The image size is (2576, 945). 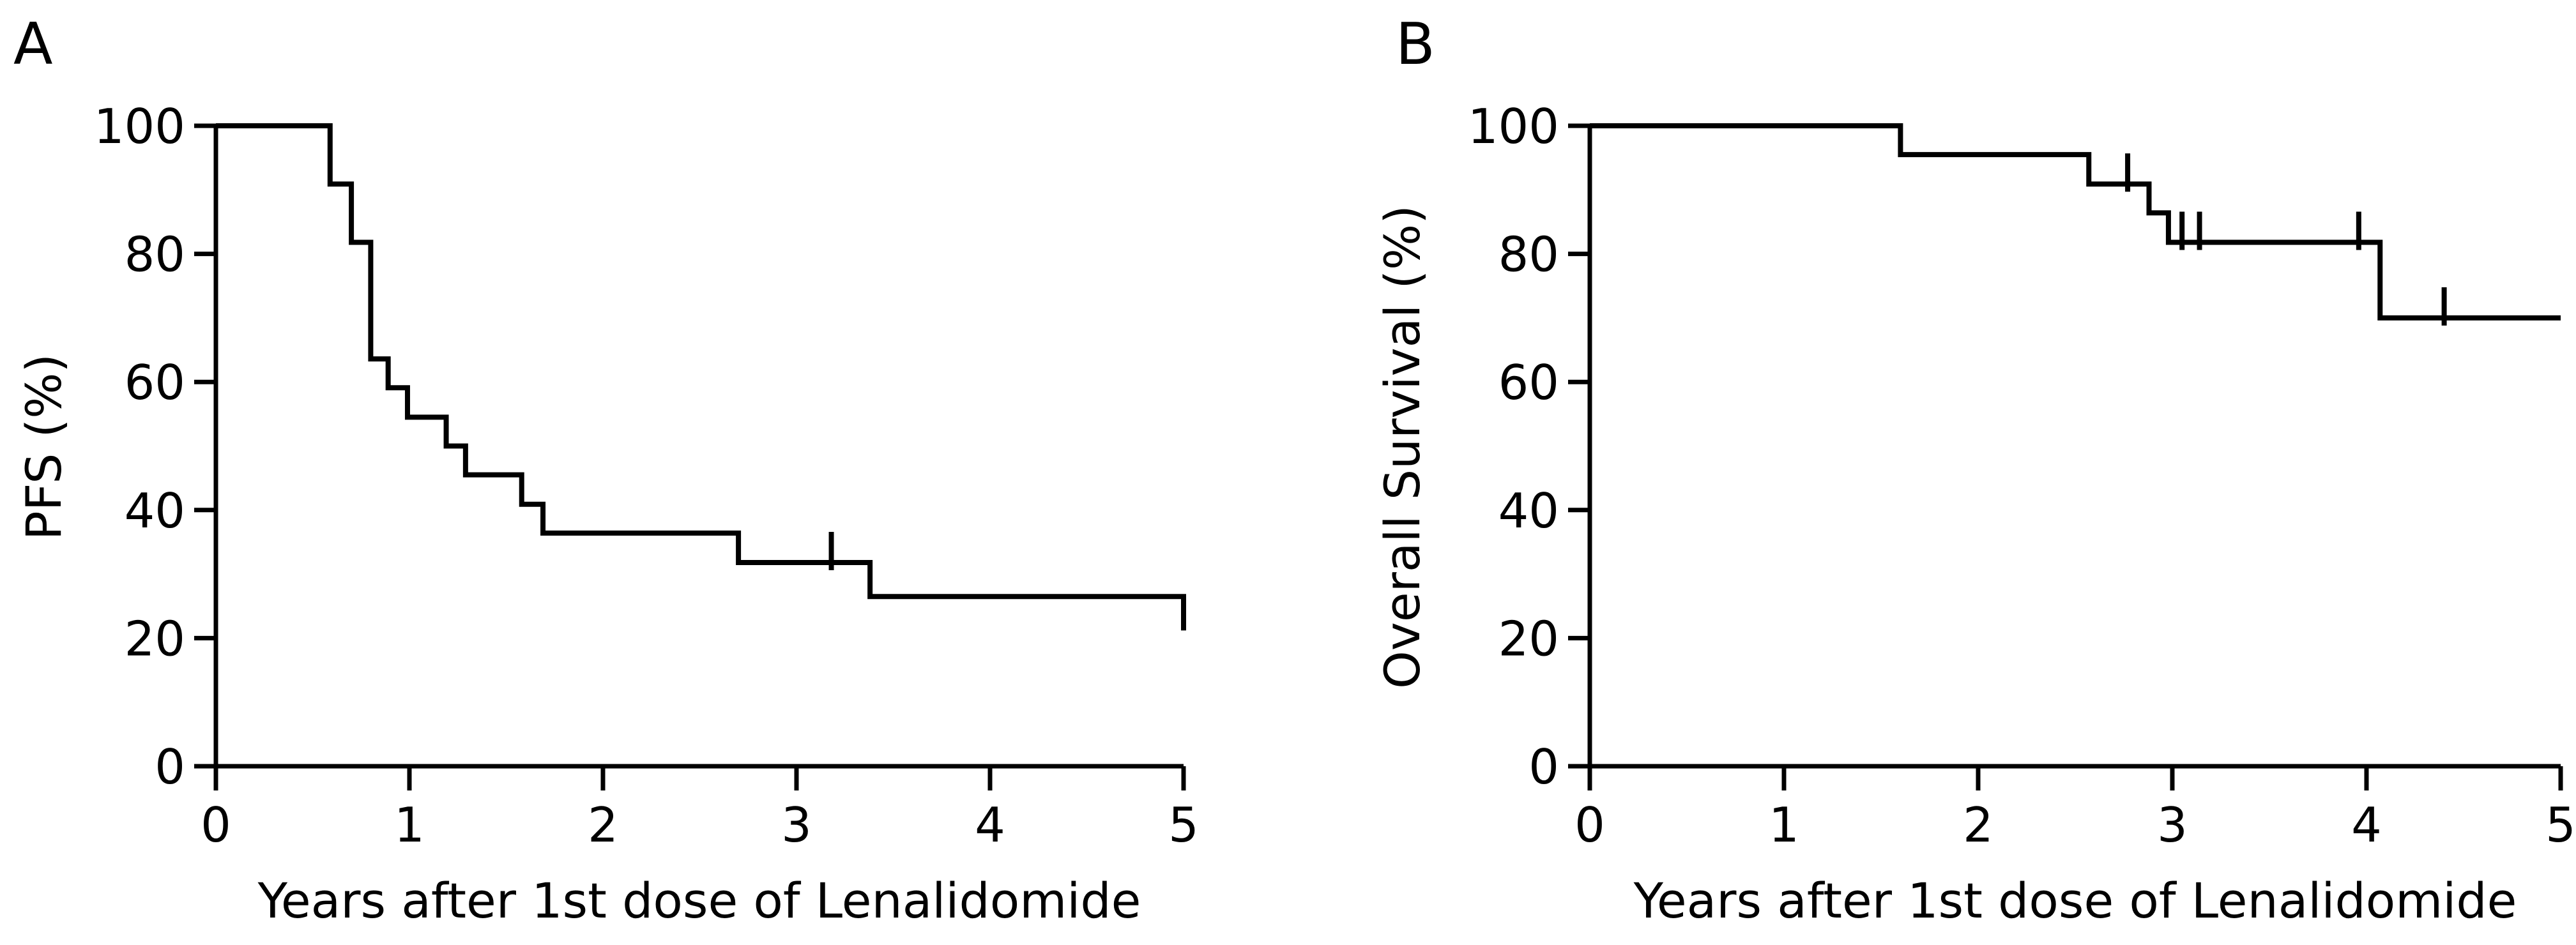 I want to click on panel-b-y-axis-title: Overall Survival (%), so click(x=1402, y=447).